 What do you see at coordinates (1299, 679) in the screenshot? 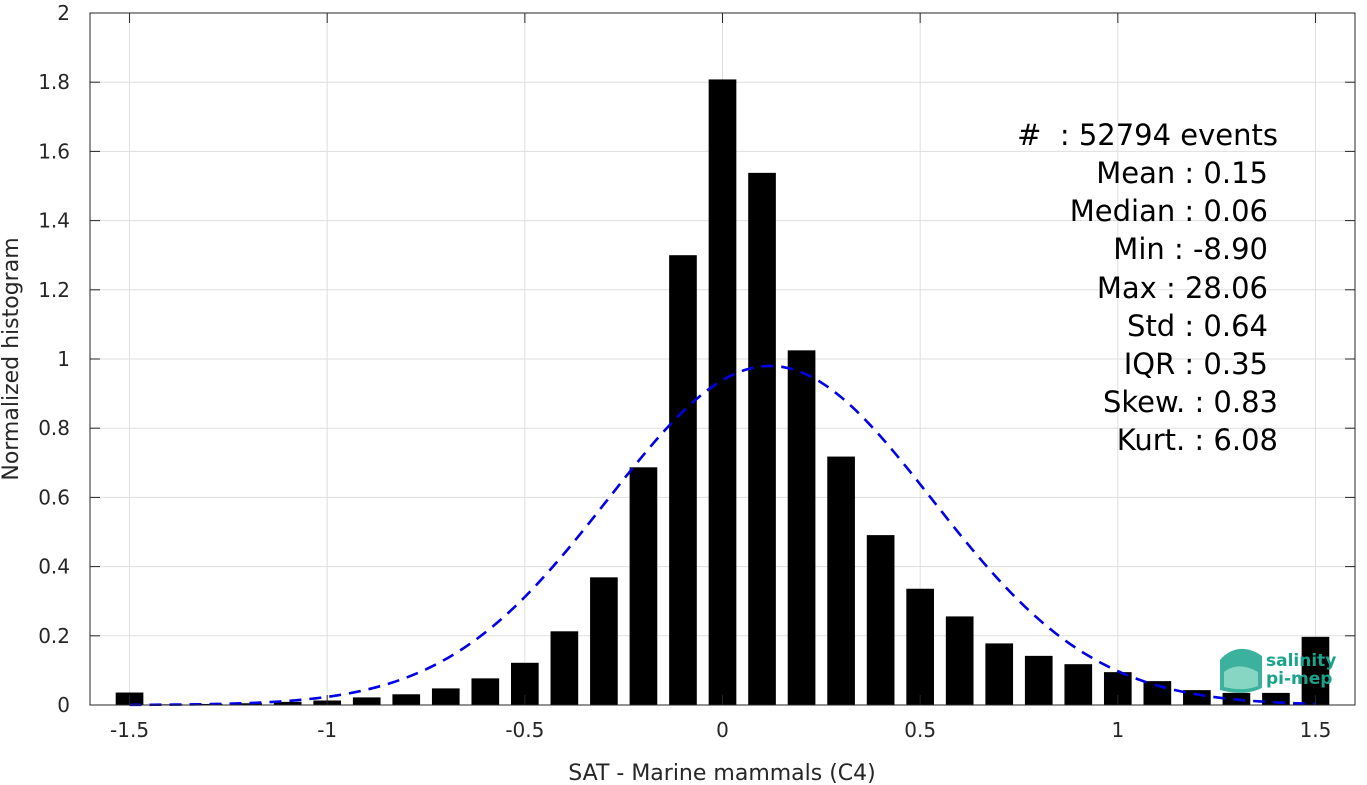
I see `logo-line-2: pi-mep` at bounding box center [1299, 679].